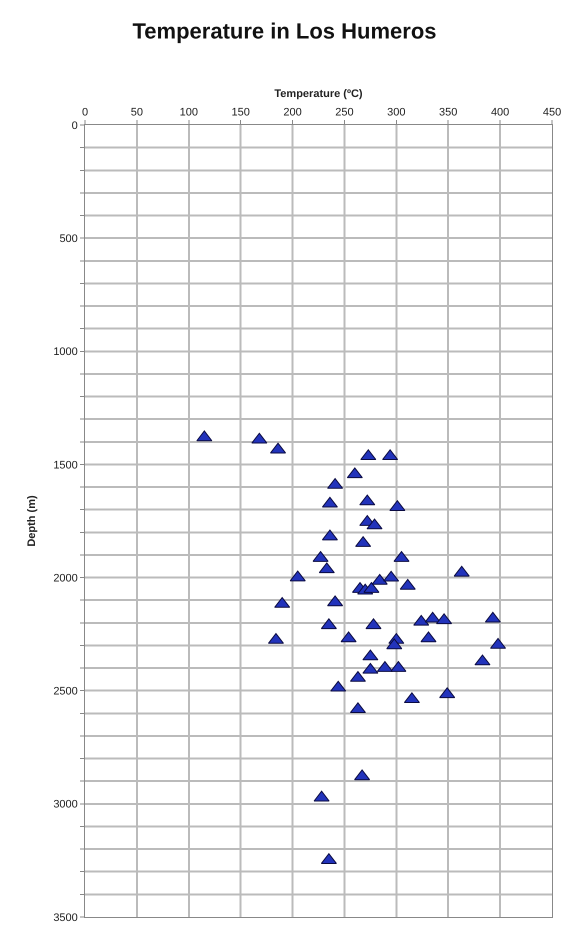 This screenshot has height=932, width=569. What do you see at coordinates (344, 112) in the screenshot?
I see `x-tick-label: 250` at bounding box center [344, 112].